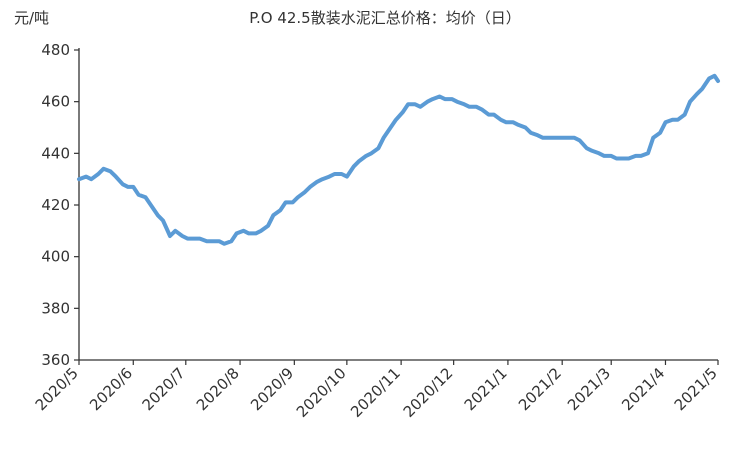  I want to click on x-tick-label: 2020/11, so click(375, 392).